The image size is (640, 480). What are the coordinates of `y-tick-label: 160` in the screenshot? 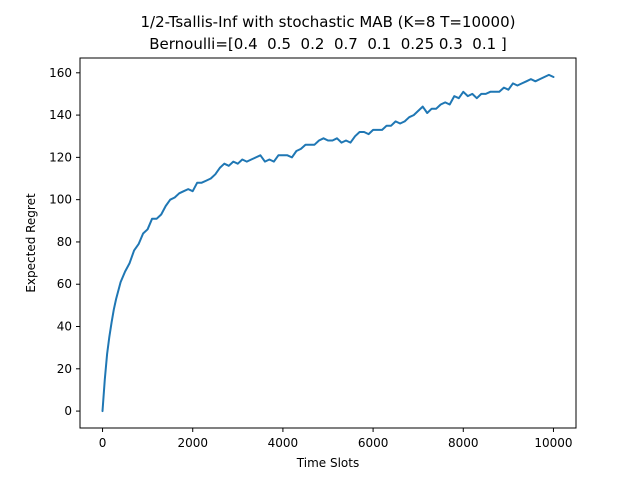 It's located at (60, 73).